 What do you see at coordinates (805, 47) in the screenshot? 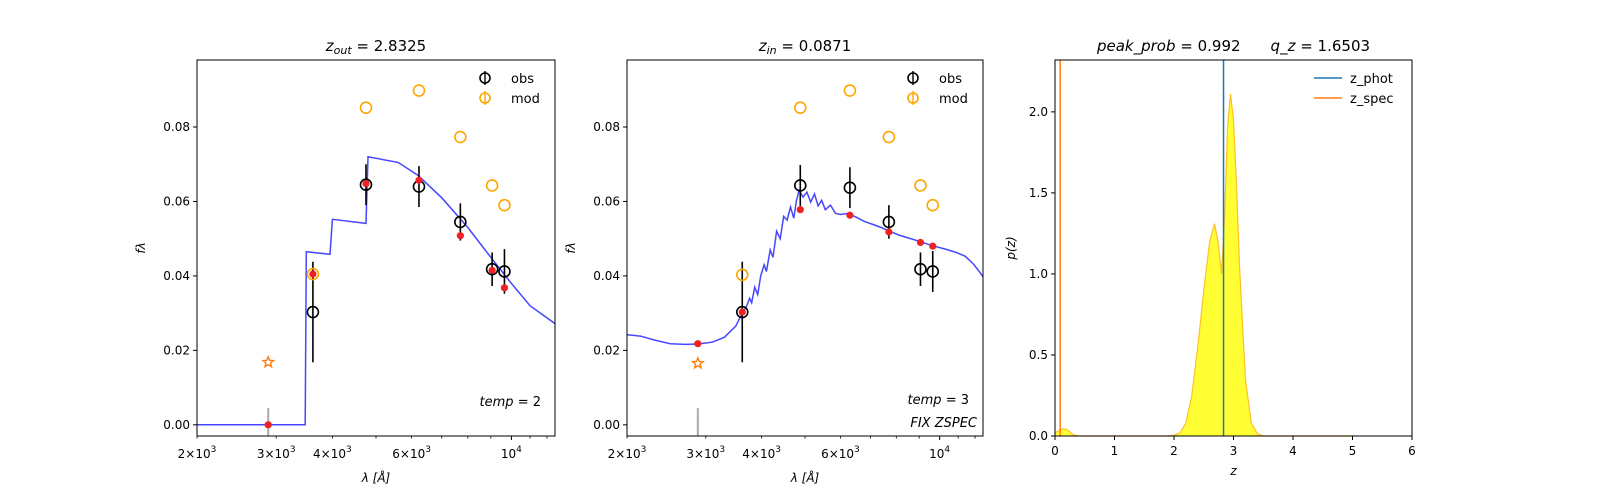
I see `panel-title: zin = 0.0871` at bounding box center [805, 47].